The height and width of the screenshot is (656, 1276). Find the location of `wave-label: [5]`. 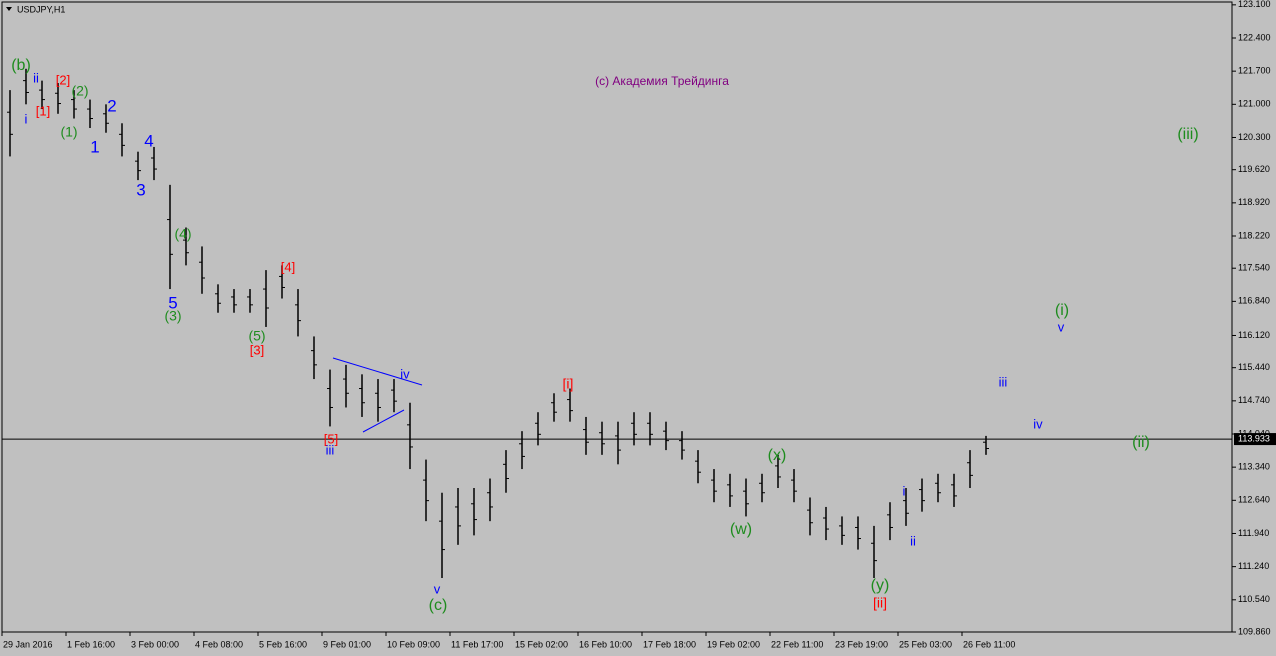

wave-label: [5] is located at coordinates (331, 438).